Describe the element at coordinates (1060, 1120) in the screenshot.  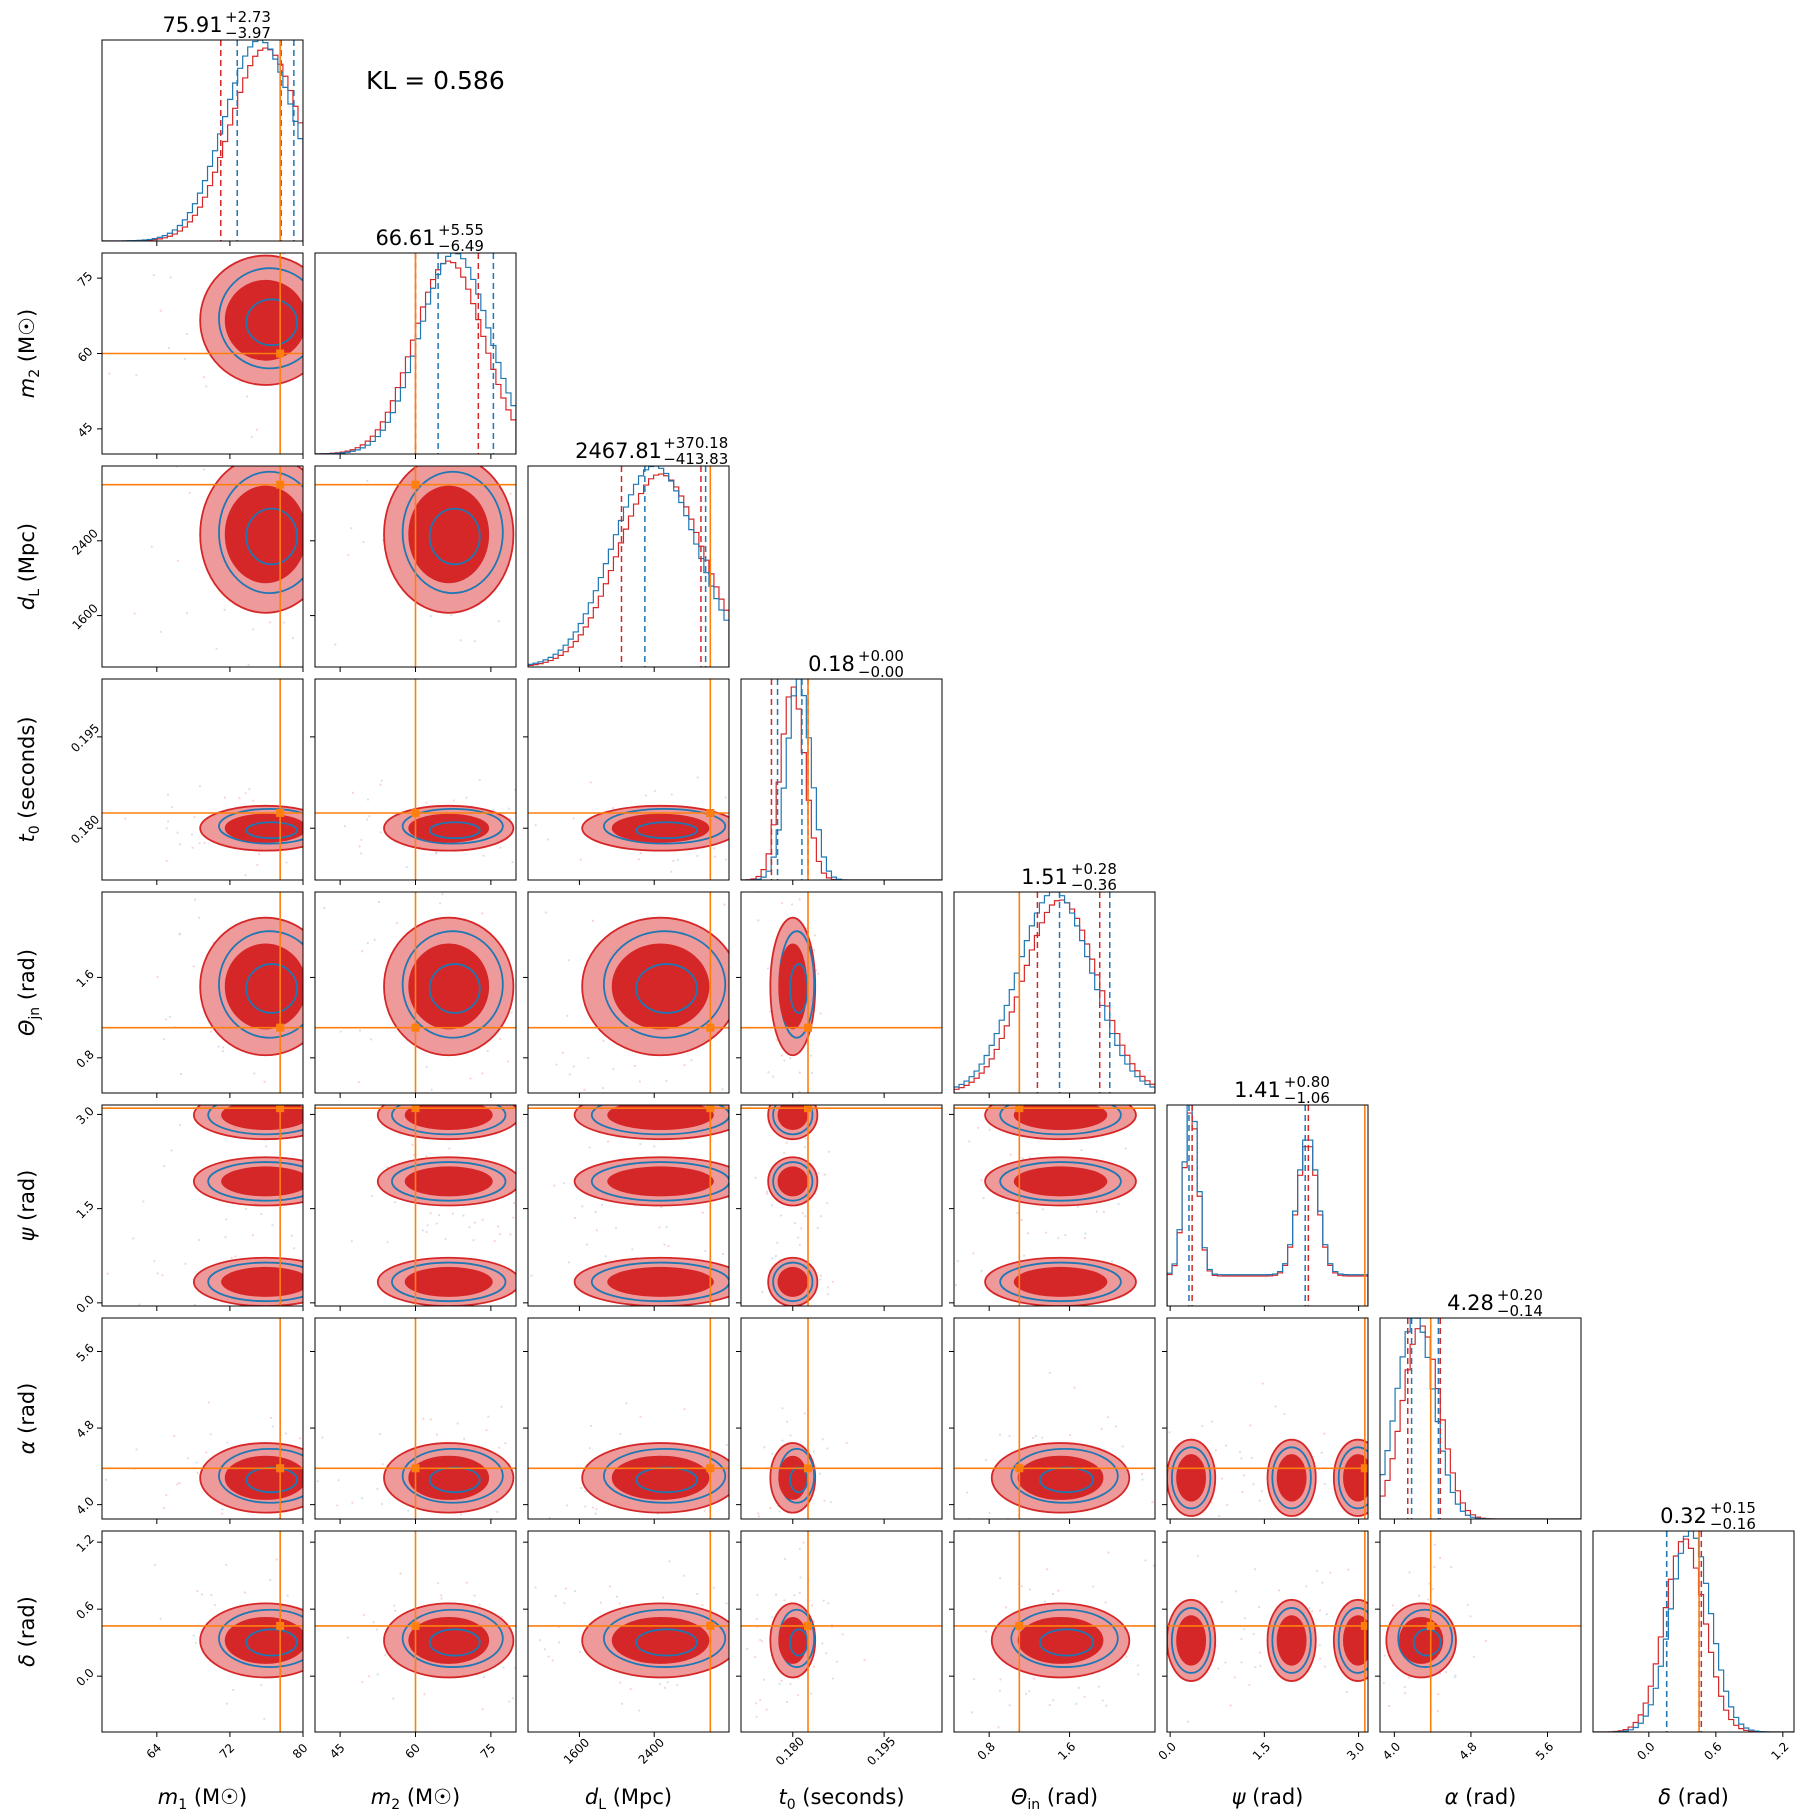
I see `contour-blue` at that location.